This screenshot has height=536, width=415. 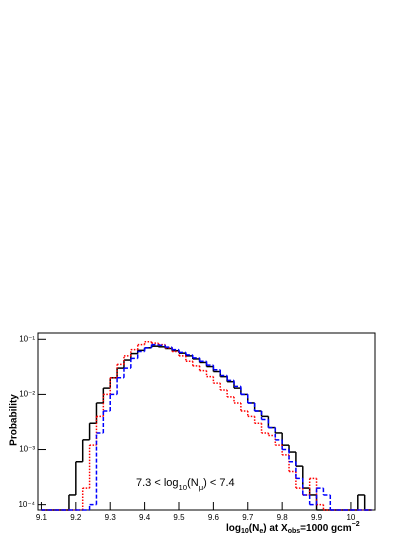 What do you see at coordinates (275, 528) in the screenshot?
I see `x-axis-label-part: ) at X` at bounding box center [275, 528].